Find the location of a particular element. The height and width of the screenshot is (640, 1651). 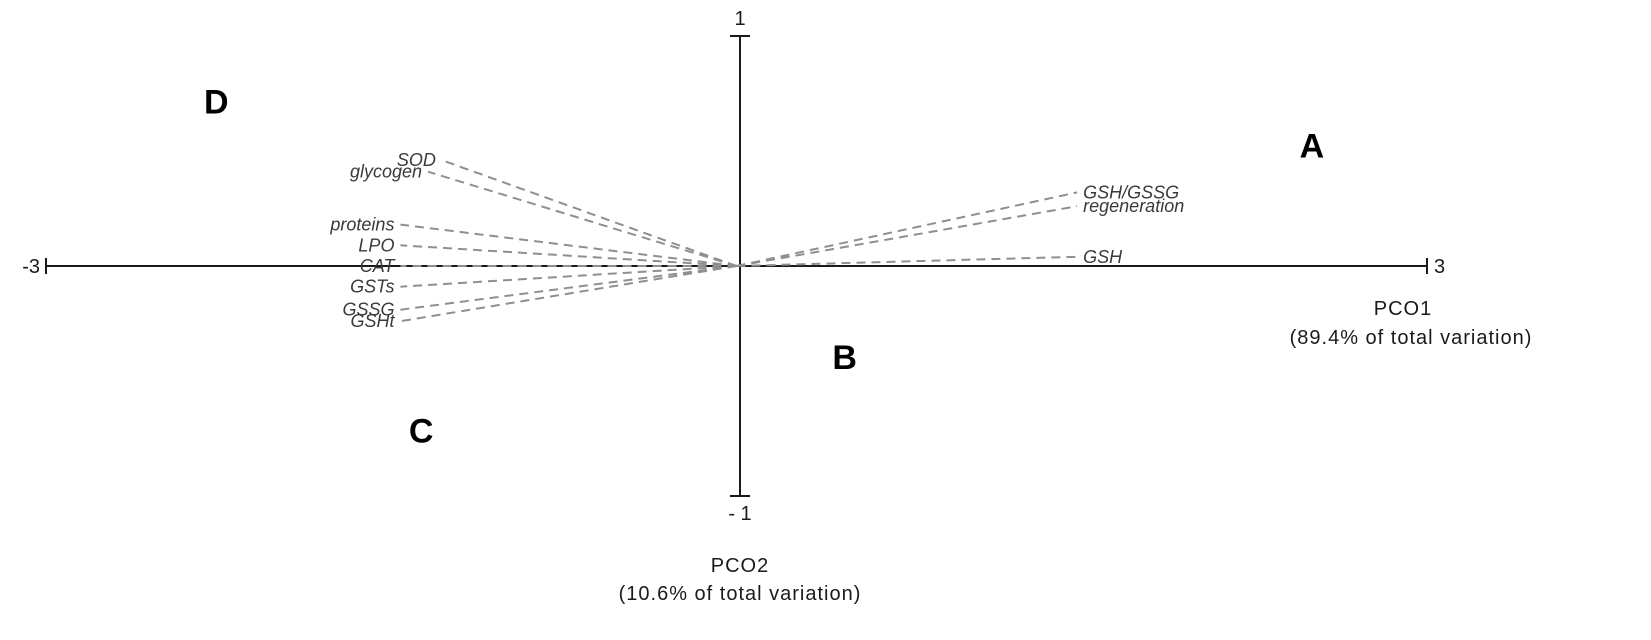

vector-label-gssg: GSSG is located at coordinates (368, 310).